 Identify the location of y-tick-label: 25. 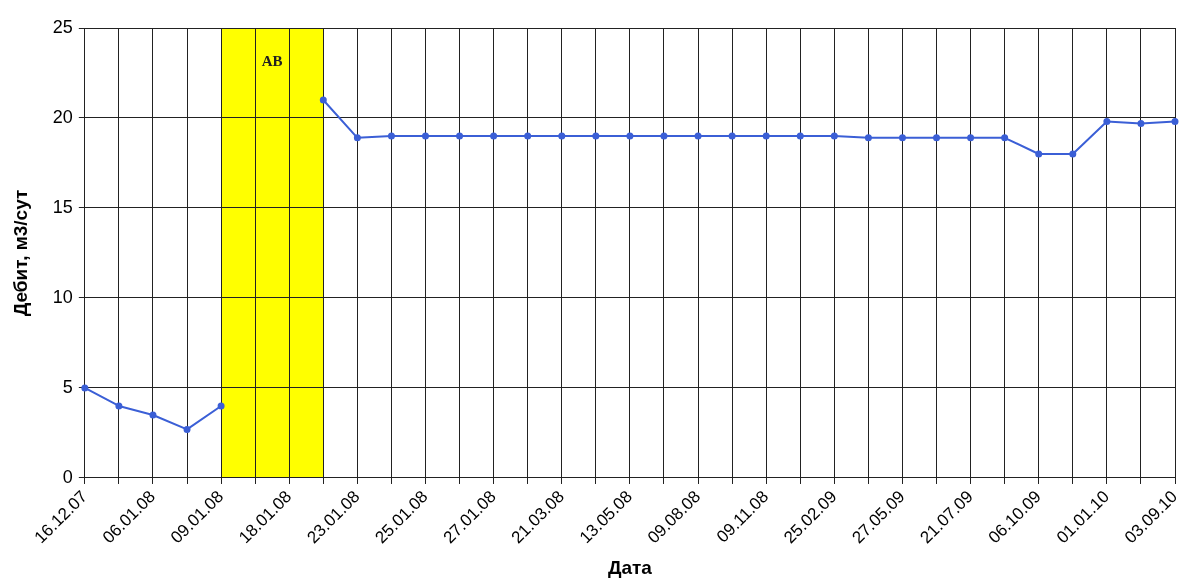
(62, 26).